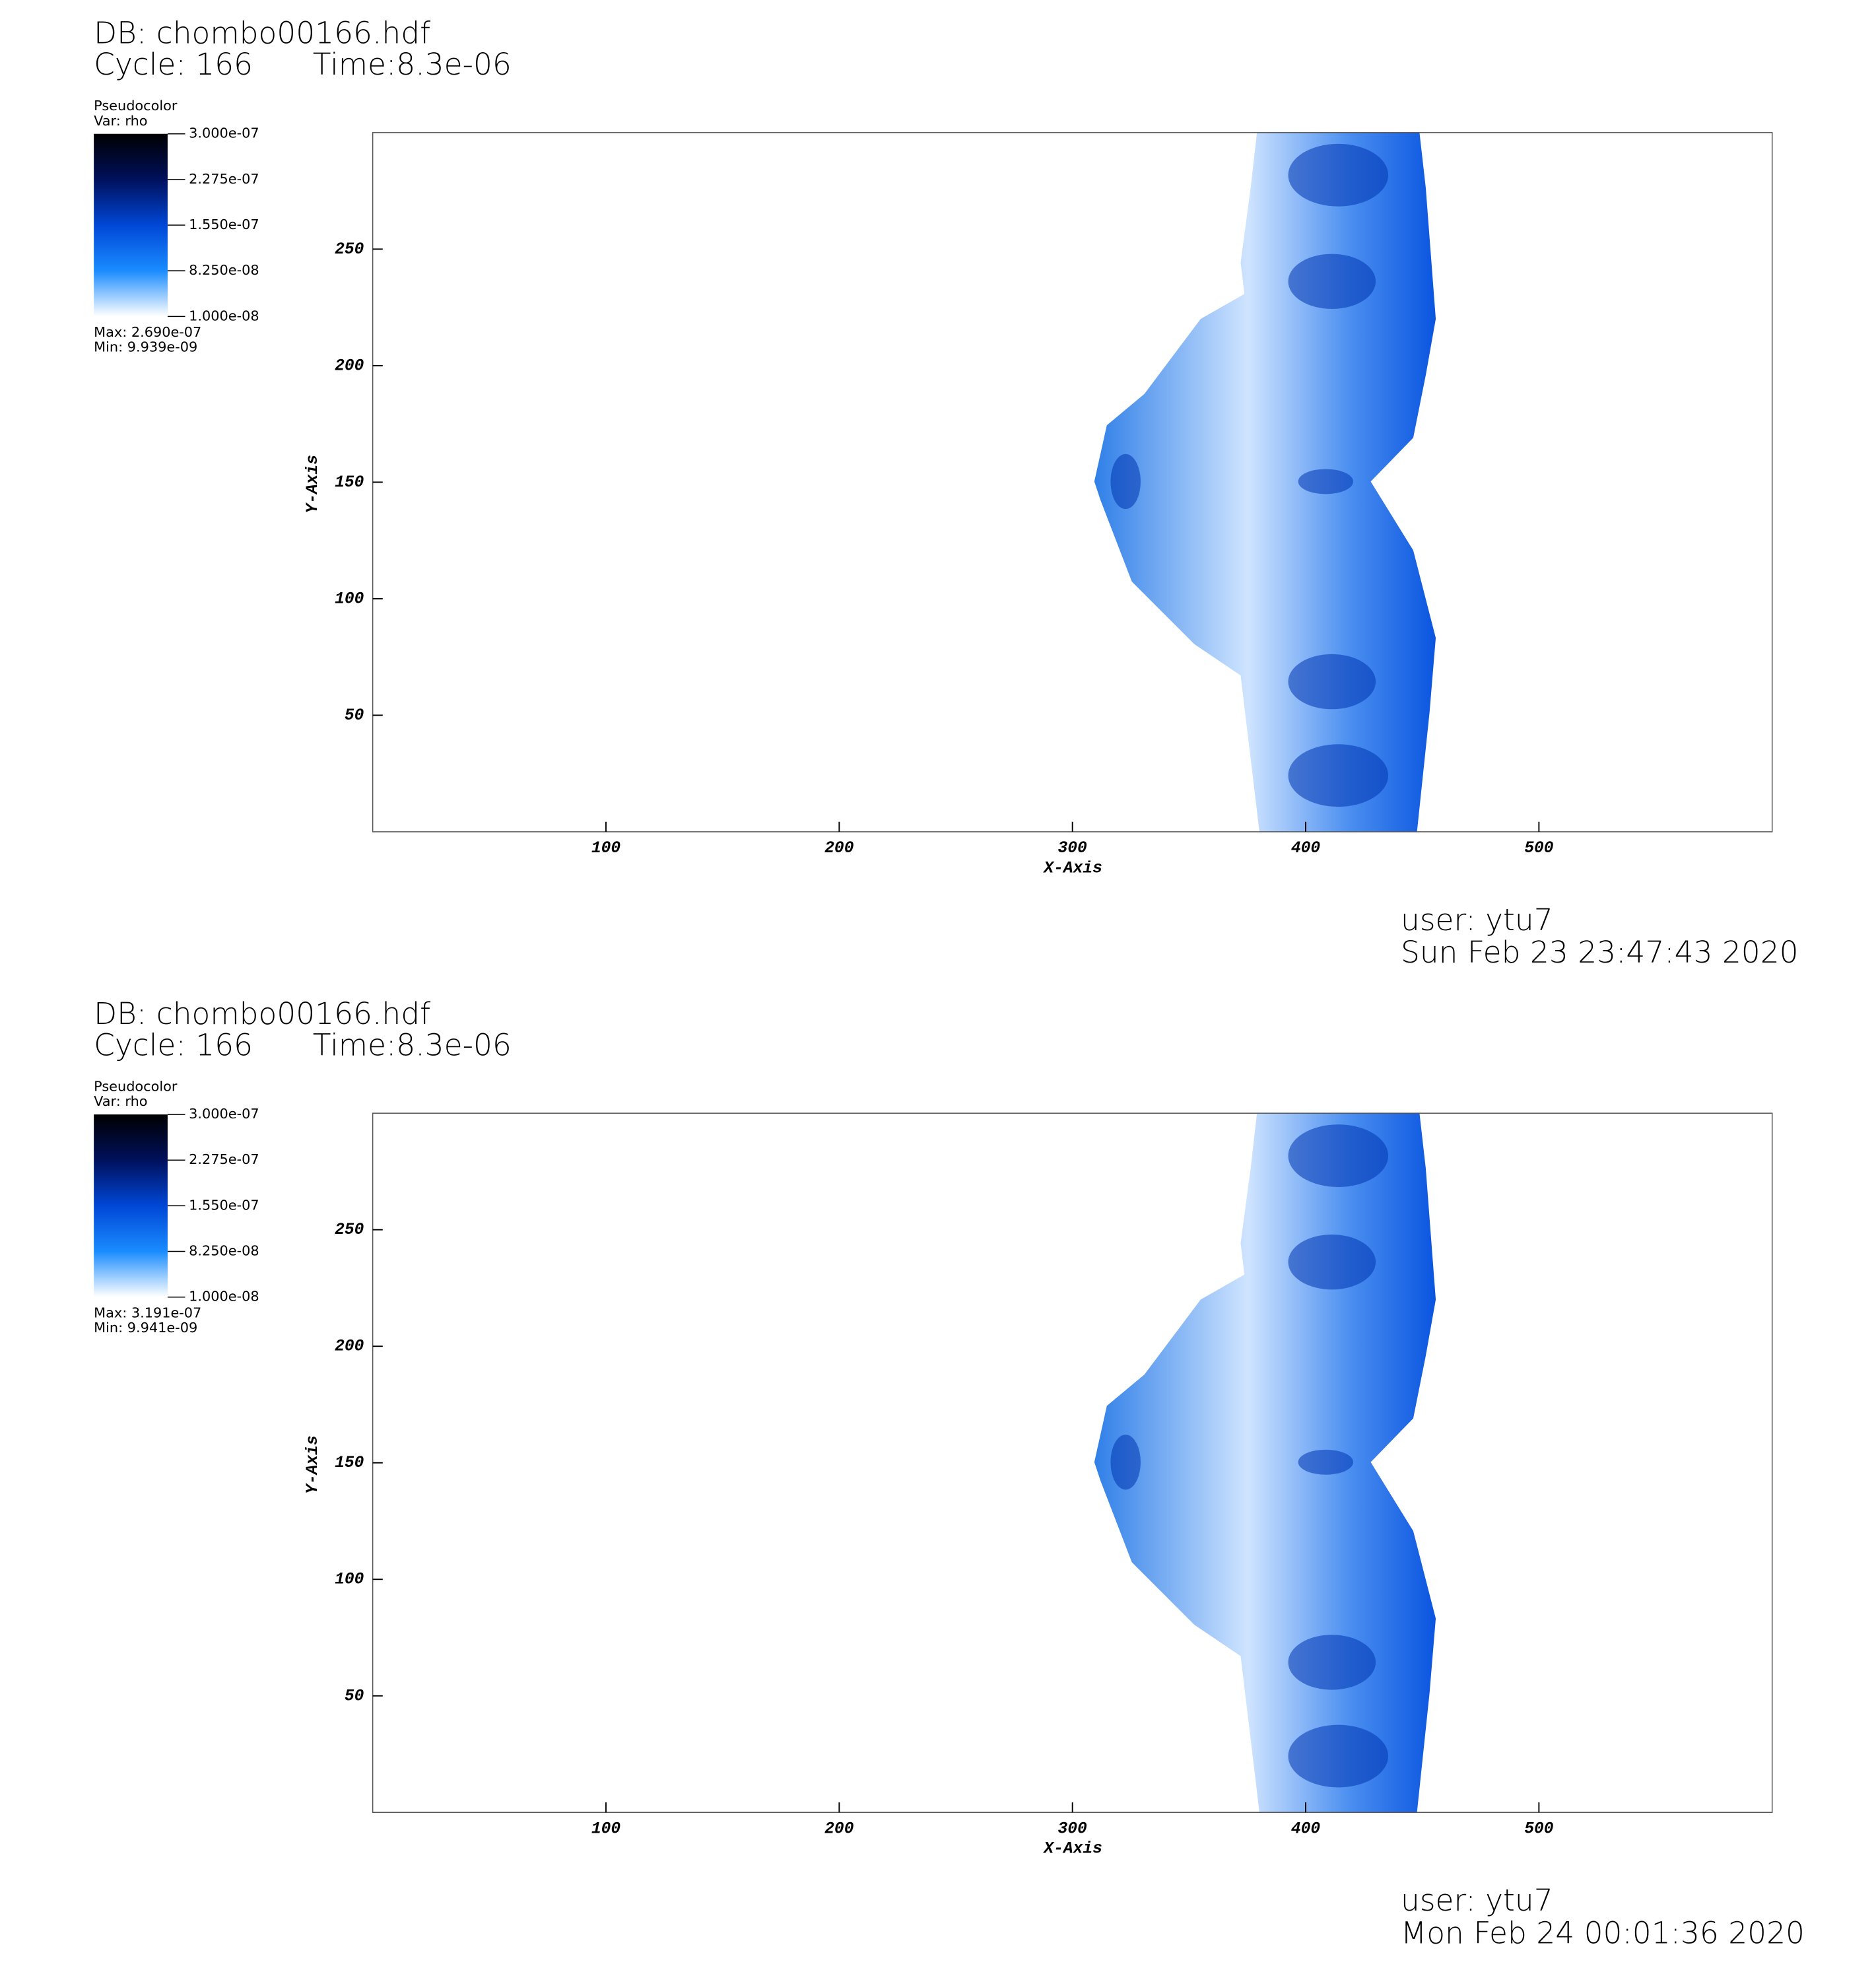 The height and width of the screenshot is (1970, 1876). Describe the element at coordinates (1603, 1933) in the screenshot. I see `timestamp: Mon Feb 24 00:01:36 2020` at that location.